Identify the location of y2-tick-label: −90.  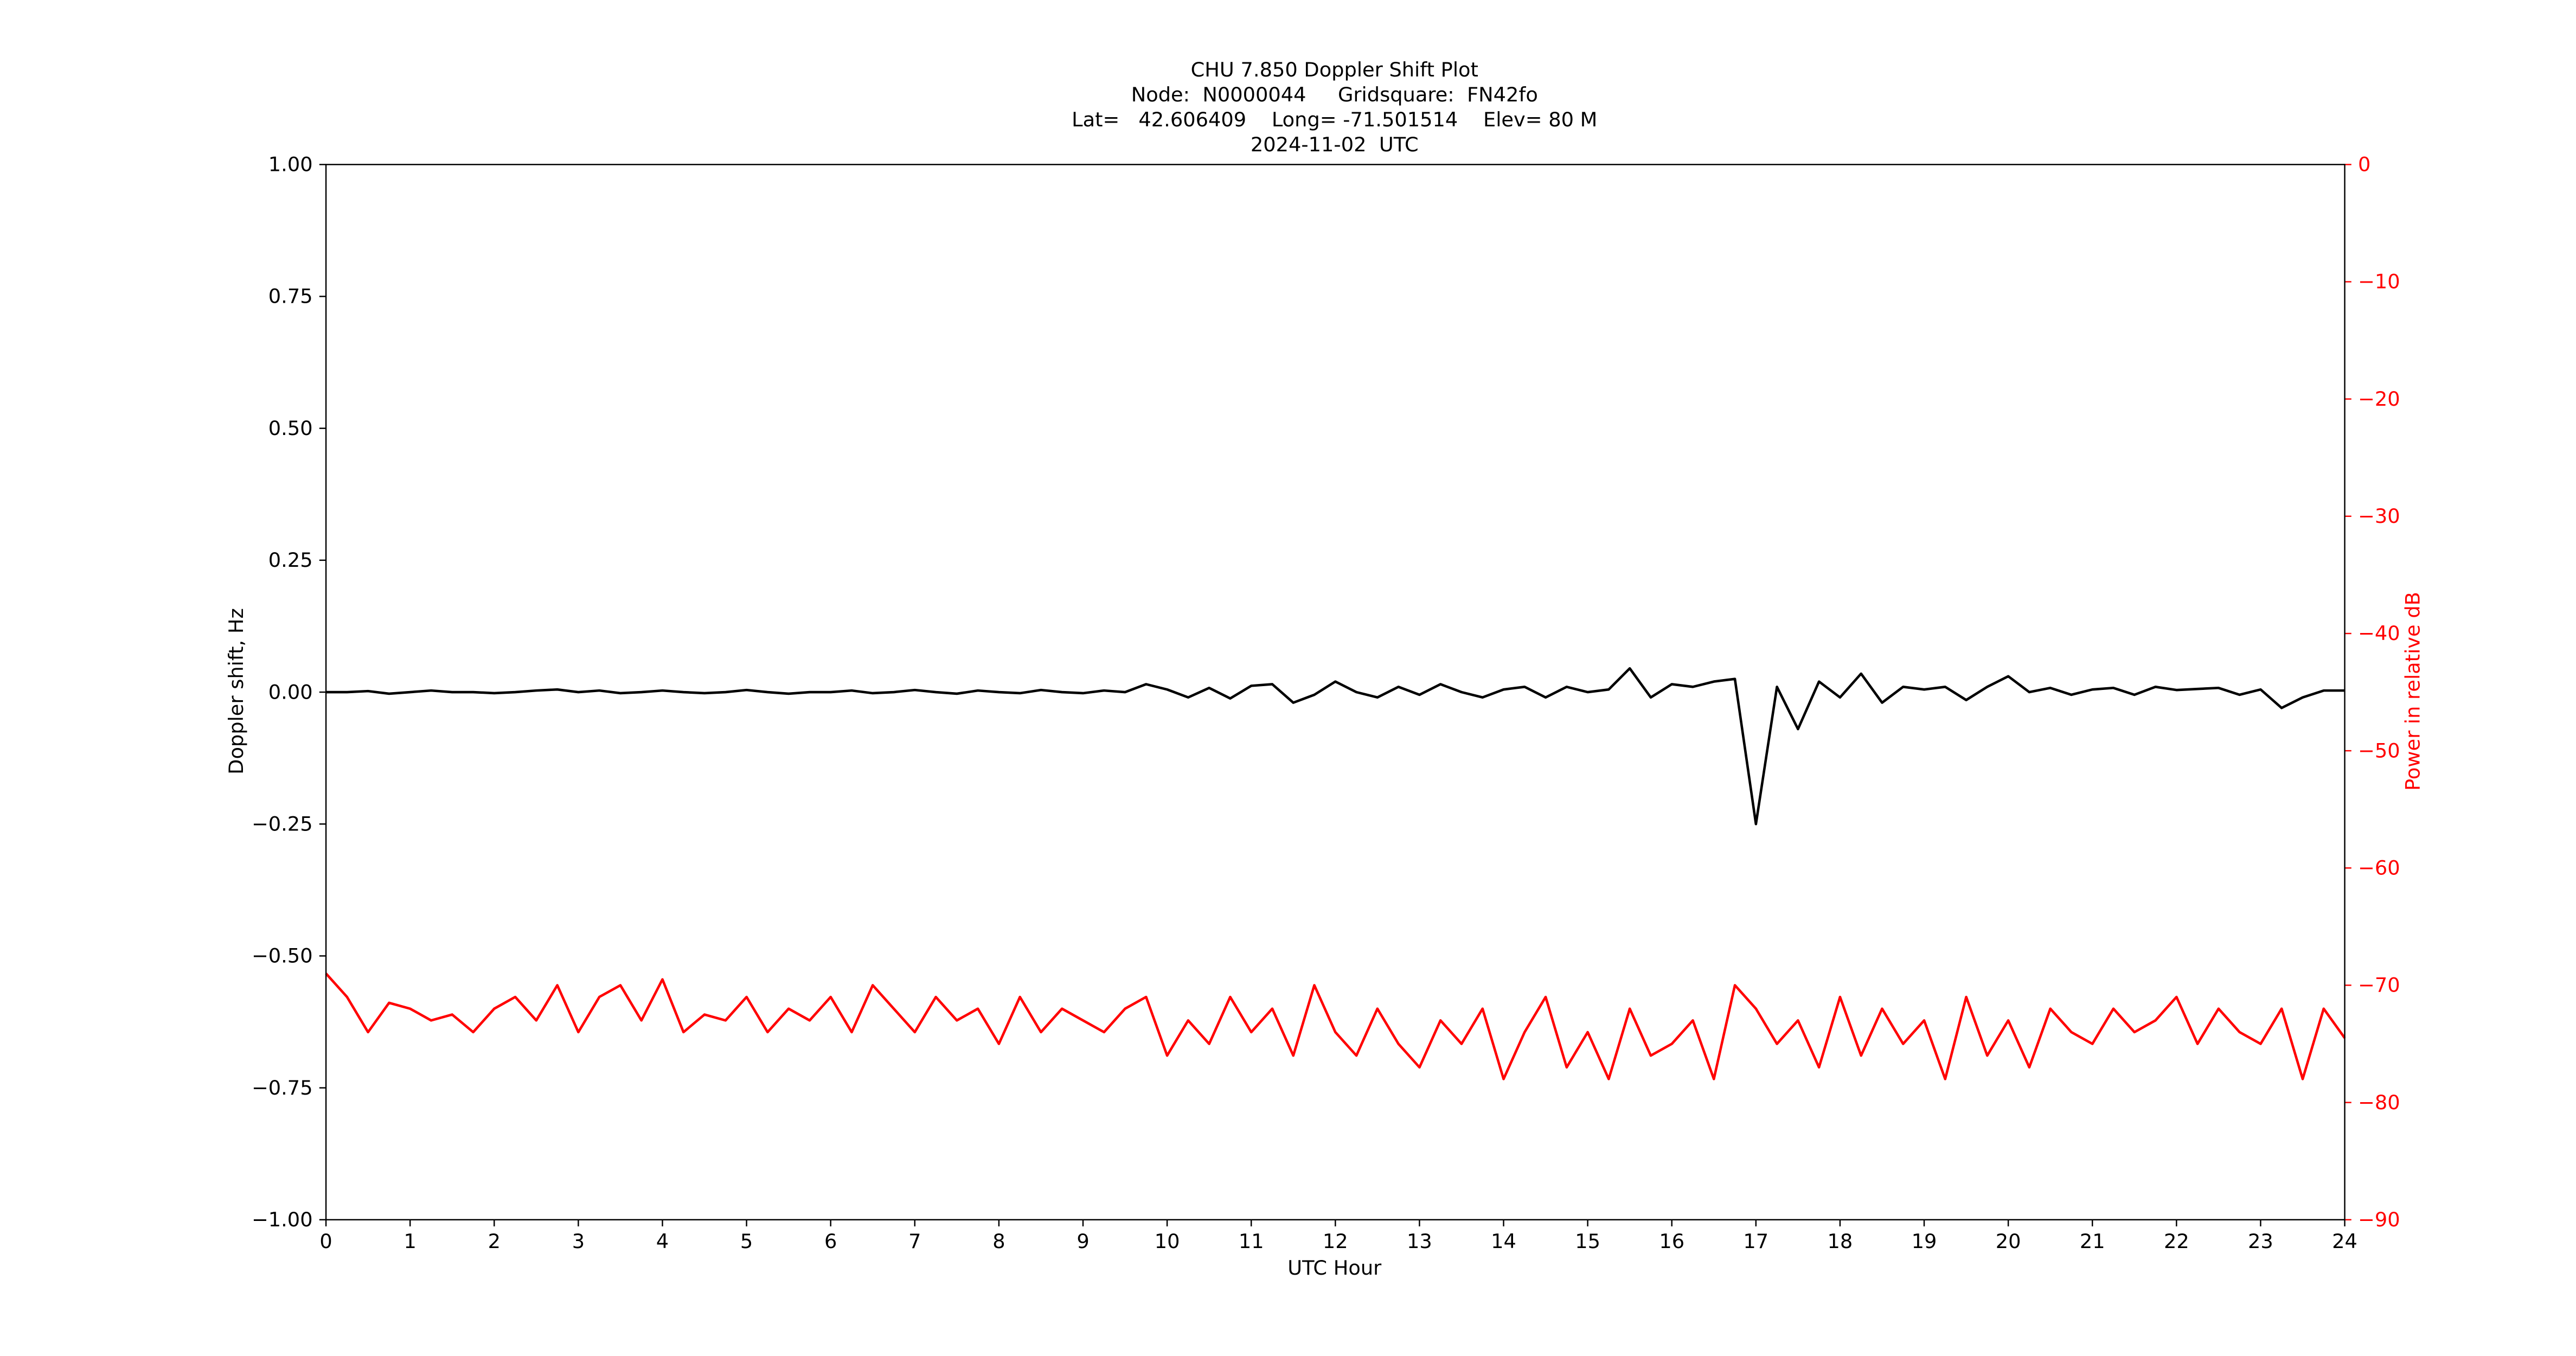
(2379, 1219).